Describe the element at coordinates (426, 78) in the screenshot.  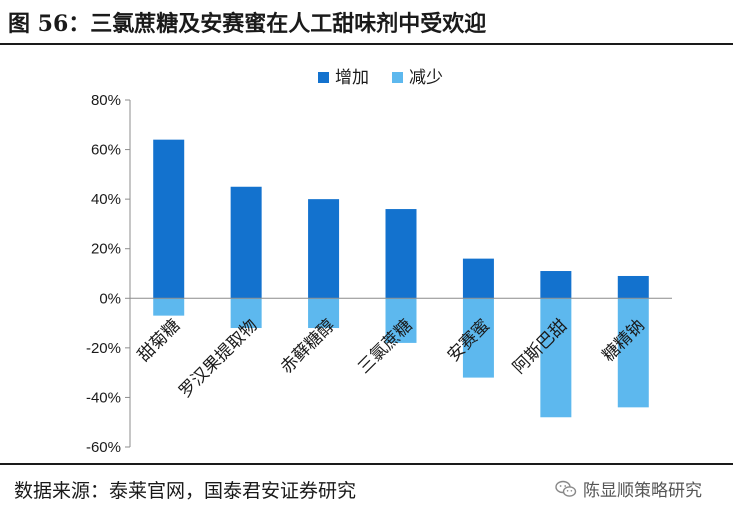
I see `legend-label-decrease: 减少` at that location.